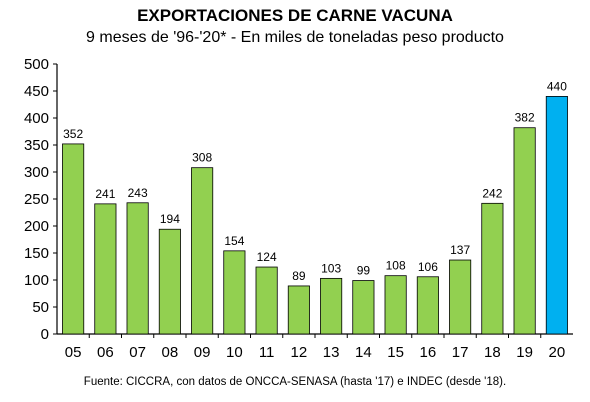 The image size is (590, 402). Describe the element at coordinates (105, 194) in the screenshot. I see `data-label-06: 241` at that location.